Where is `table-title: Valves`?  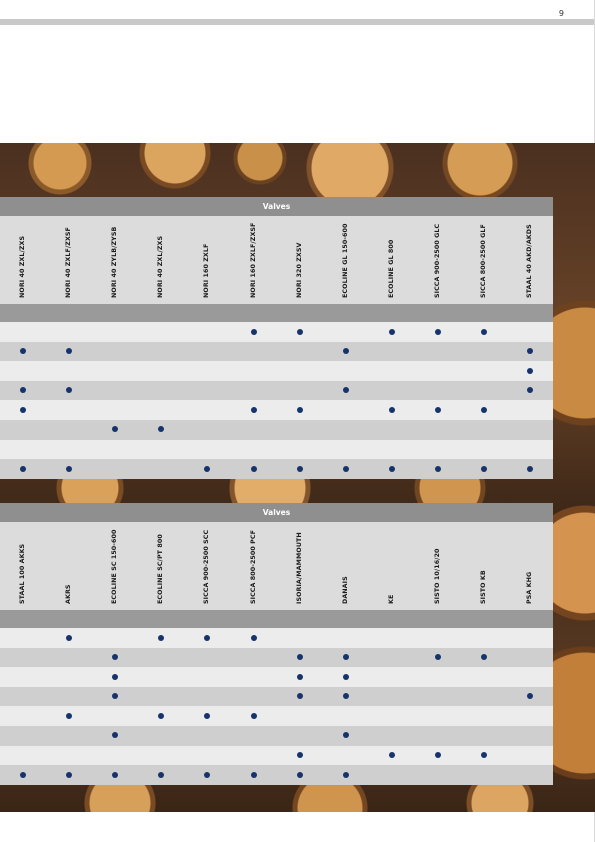 table-title: Valves is located at coordinates (276, 512).